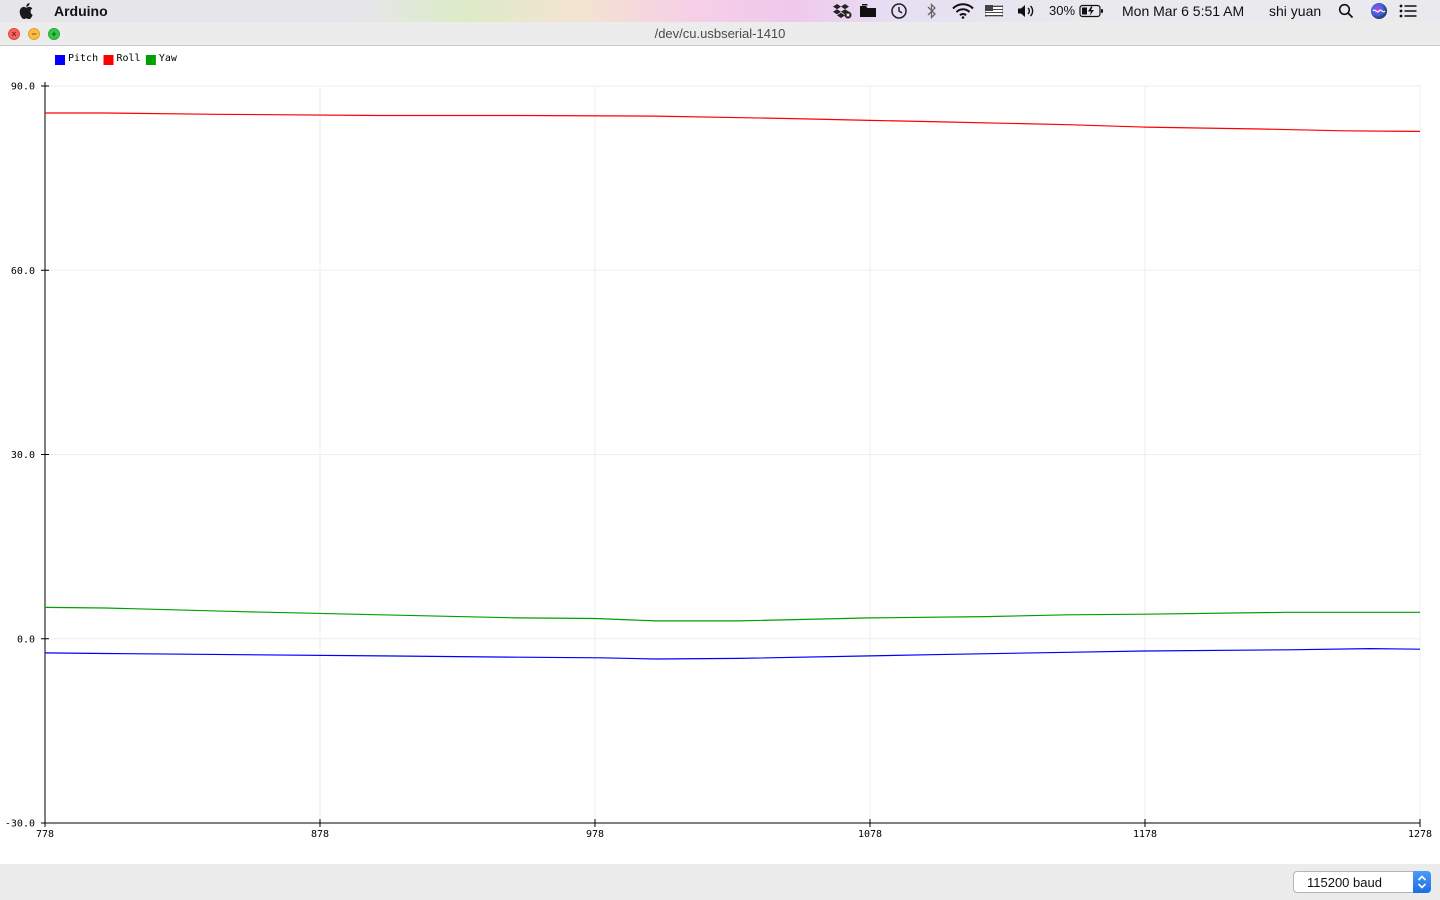  I want to click on y-tick-label: 90.0, so click(23, 87).